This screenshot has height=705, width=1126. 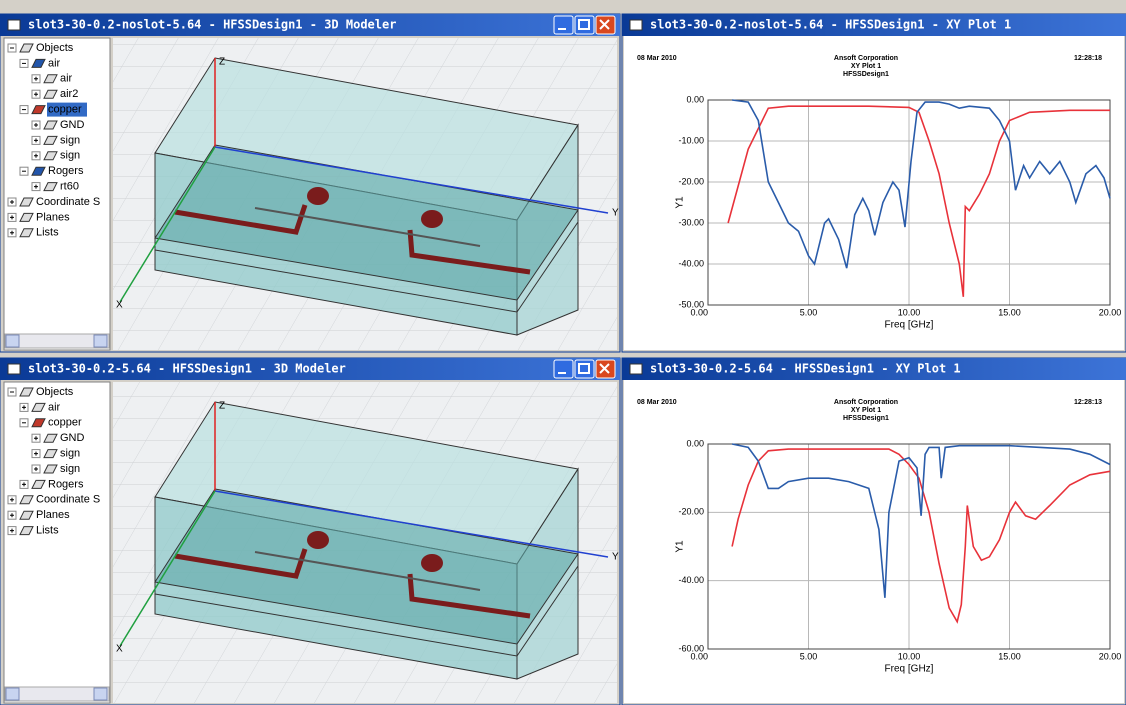 What do you see at coordinates (411, 180) in the screenshot?
I see `axis-y` at bounding box center [411, 180].